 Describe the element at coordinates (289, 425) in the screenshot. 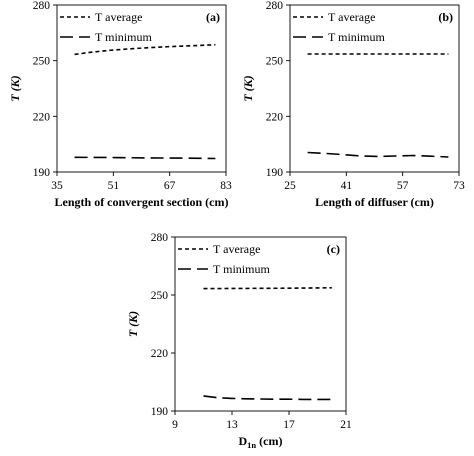

I see `x-tick-label: 17` at that location.